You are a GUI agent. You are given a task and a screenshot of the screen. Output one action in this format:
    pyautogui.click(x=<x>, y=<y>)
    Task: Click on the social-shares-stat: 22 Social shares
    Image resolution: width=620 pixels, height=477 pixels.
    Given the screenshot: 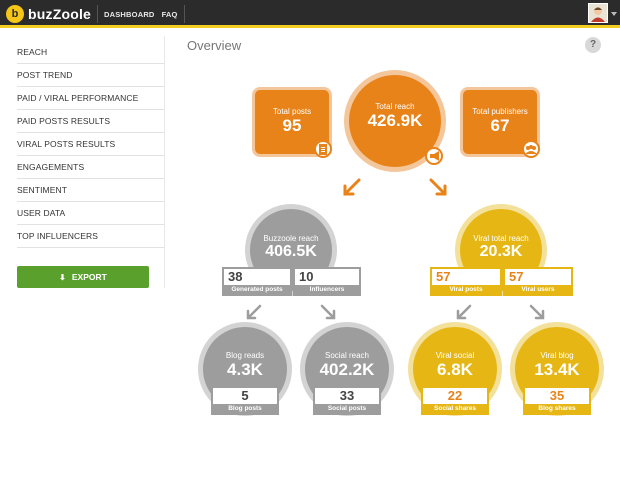 What is the action you would take?
    pyautogui.click(x=455, y=400)
    